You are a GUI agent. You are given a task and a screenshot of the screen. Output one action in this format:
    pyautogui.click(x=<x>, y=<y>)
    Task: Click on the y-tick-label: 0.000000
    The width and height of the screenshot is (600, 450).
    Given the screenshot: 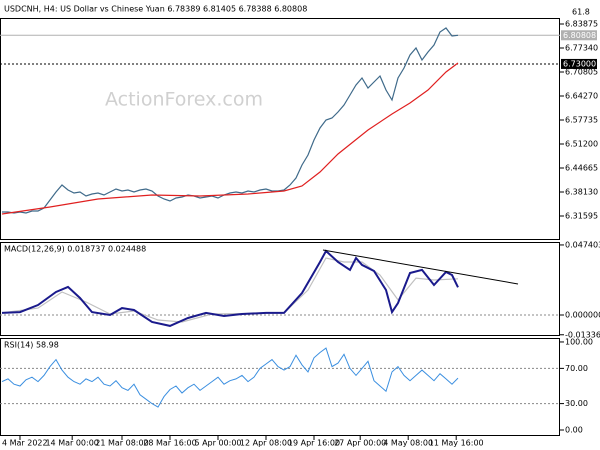 What is the action you would take?
    pyautogui.click(x=582, y=315)
    